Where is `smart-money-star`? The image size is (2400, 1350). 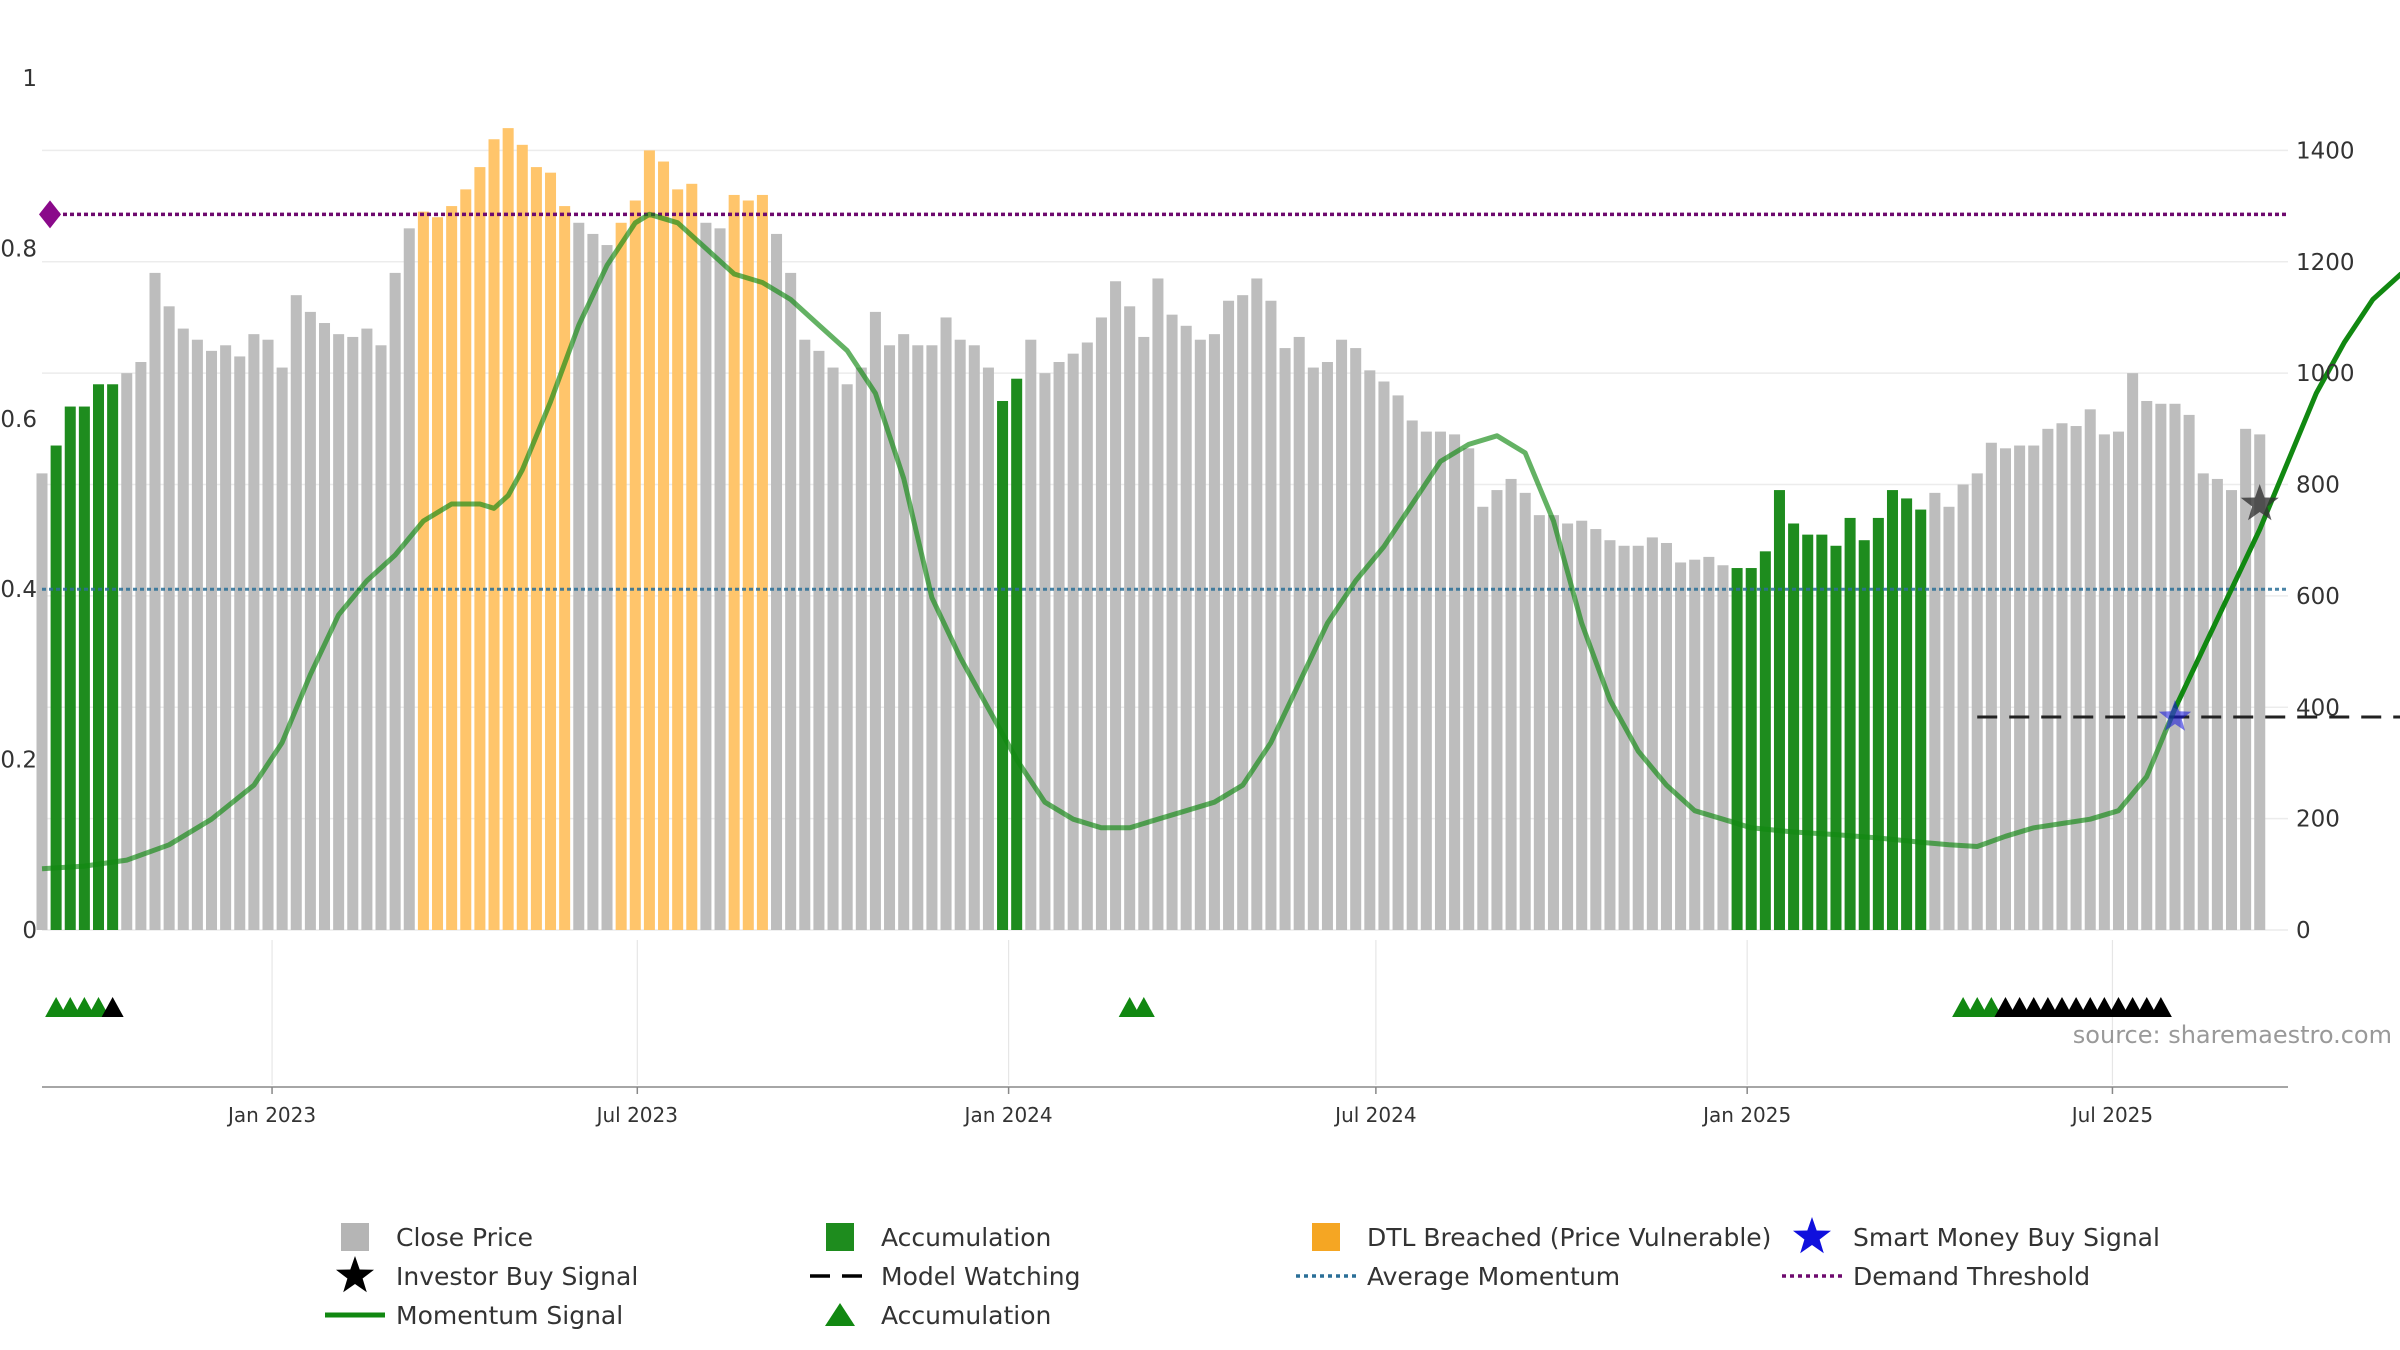 smart-money-star is located at coordinates (2175, 715).